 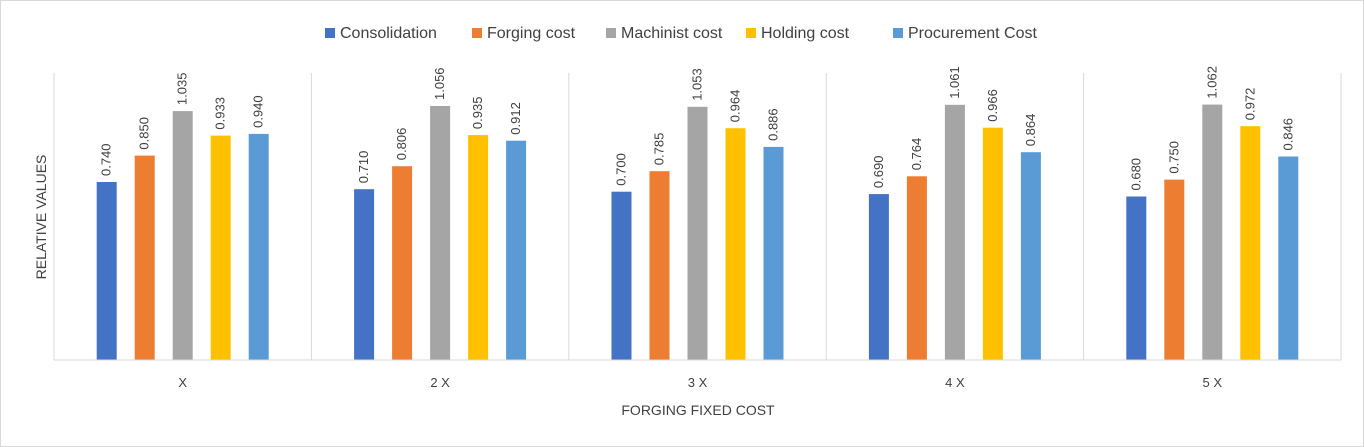 What do you see at coordinates (1135, 174) in the screenshot?
I see `data-label: 0.680` at bounding box center [1135, 174].